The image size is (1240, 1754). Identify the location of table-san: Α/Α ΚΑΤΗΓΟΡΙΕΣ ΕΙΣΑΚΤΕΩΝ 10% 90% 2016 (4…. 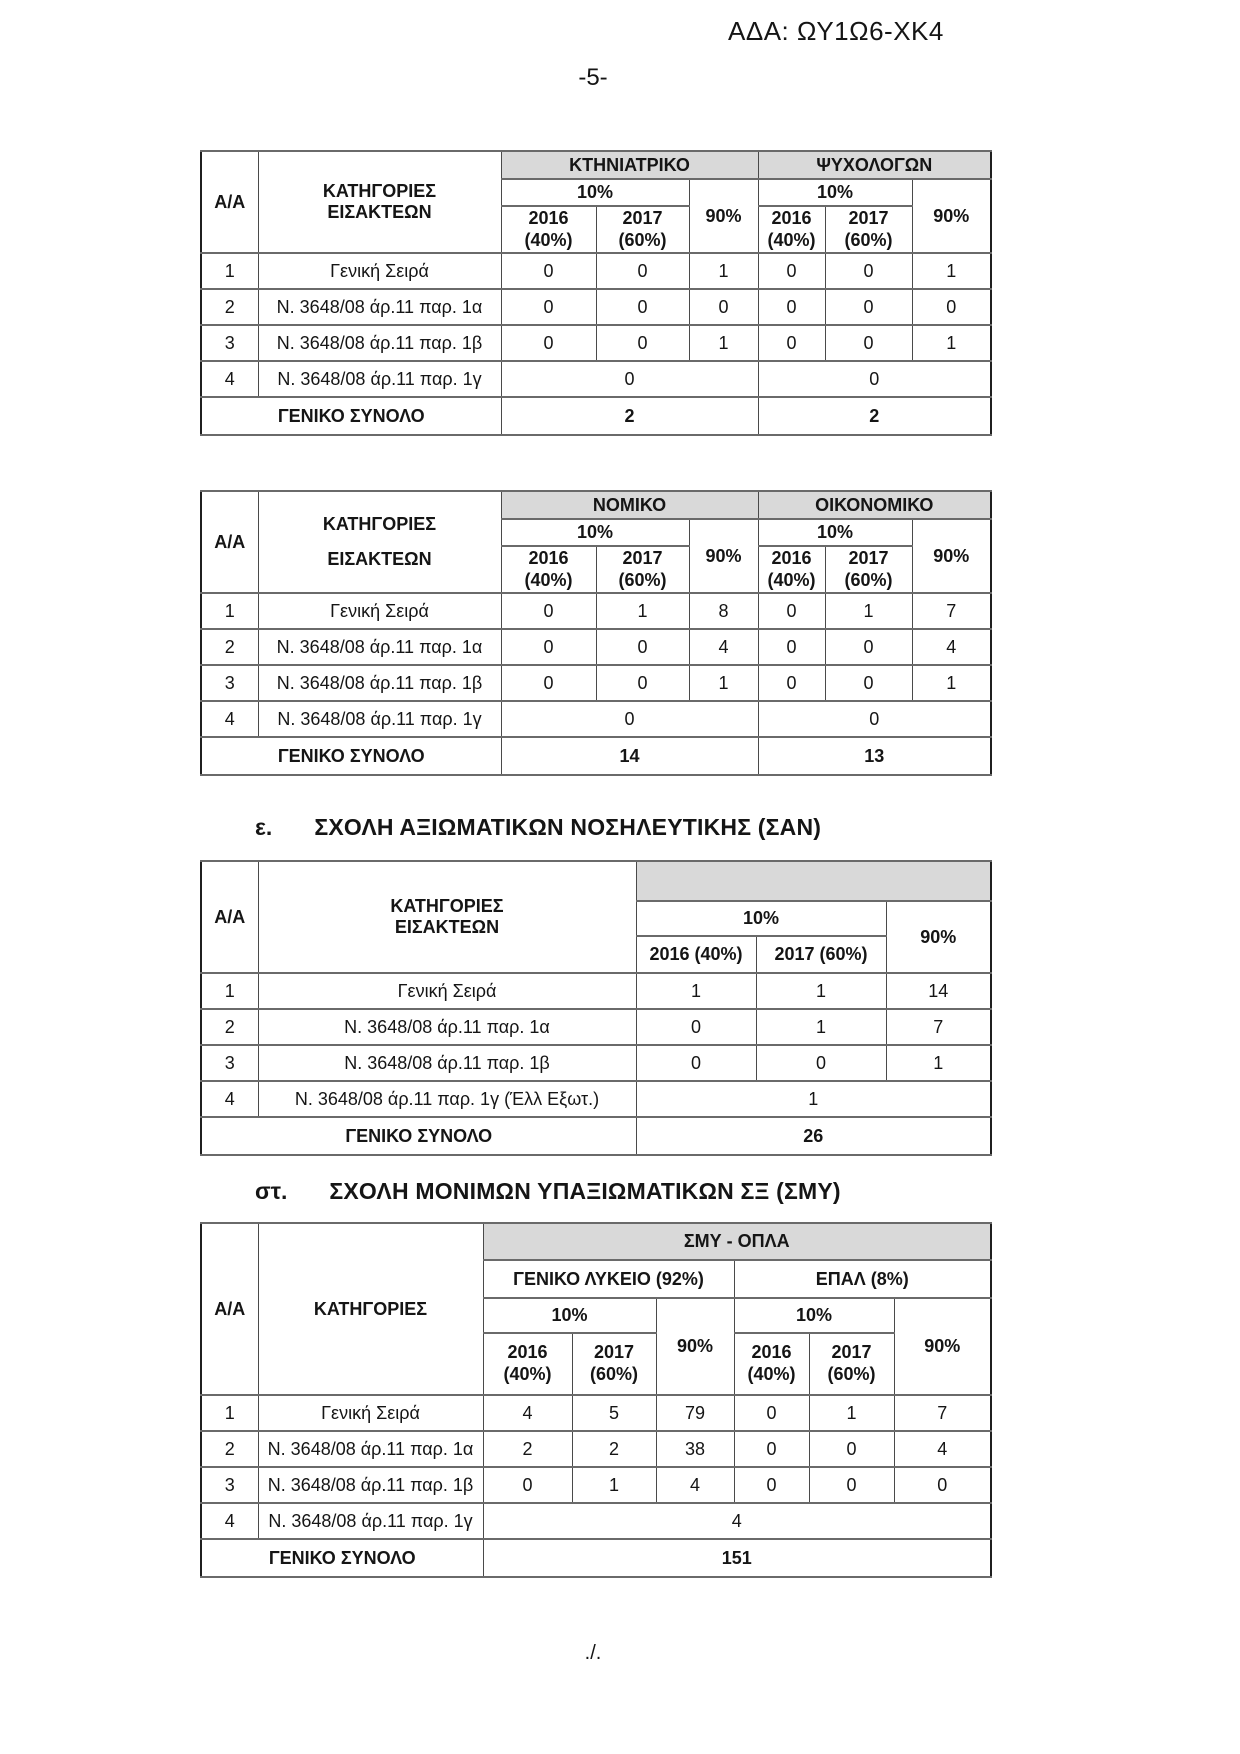
(596, 1008).